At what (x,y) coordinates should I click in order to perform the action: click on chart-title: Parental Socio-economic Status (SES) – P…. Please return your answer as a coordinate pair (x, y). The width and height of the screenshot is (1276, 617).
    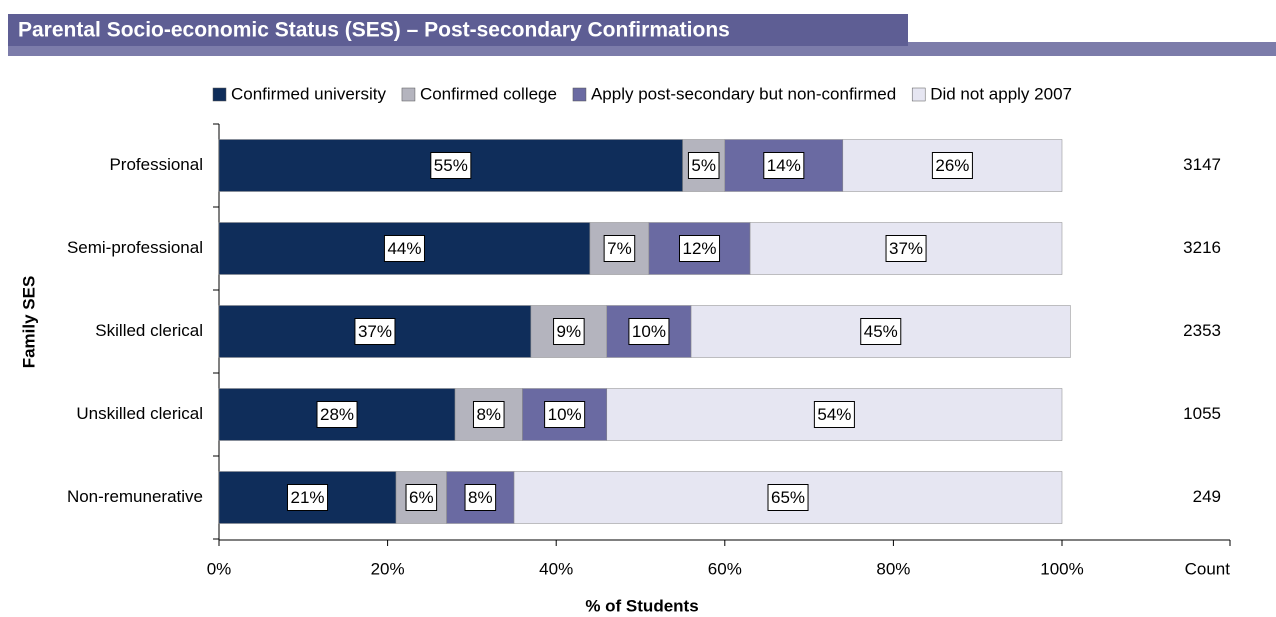
    Looking at the image, I should click on (374, 30).